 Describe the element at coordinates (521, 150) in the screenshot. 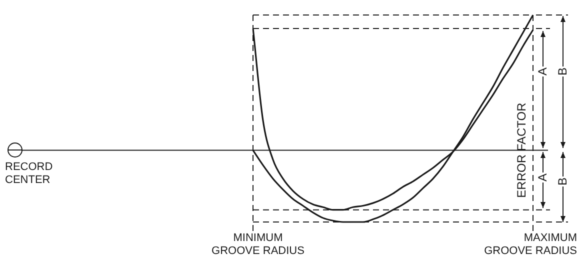

I see `y-axis-title: ERROR FACTOR` at that location.